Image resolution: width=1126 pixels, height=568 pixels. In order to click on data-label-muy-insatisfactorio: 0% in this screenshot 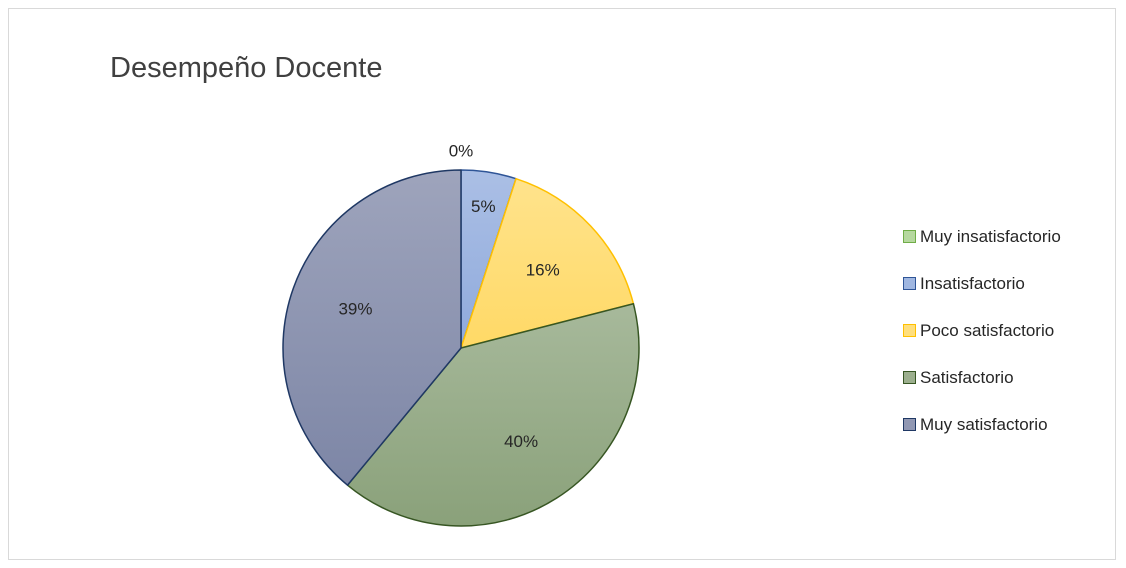, I will do `click(461, 150)`.